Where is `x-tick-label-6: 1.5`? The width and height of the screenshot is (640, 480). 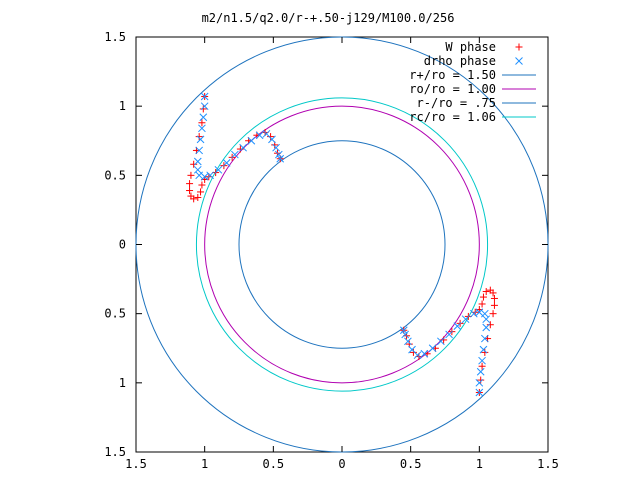
x-tick-label-6: 1.5 is located at coordinates (548, 464).